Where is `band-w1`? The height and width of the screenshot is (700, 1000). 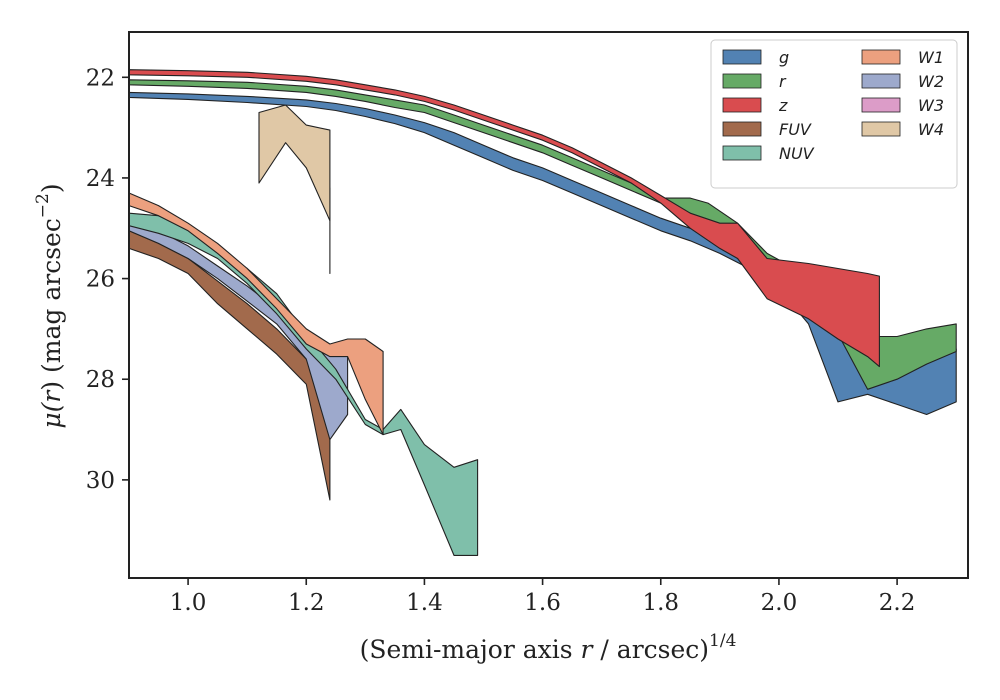 band-w1 is located at coordinates (256, 314).